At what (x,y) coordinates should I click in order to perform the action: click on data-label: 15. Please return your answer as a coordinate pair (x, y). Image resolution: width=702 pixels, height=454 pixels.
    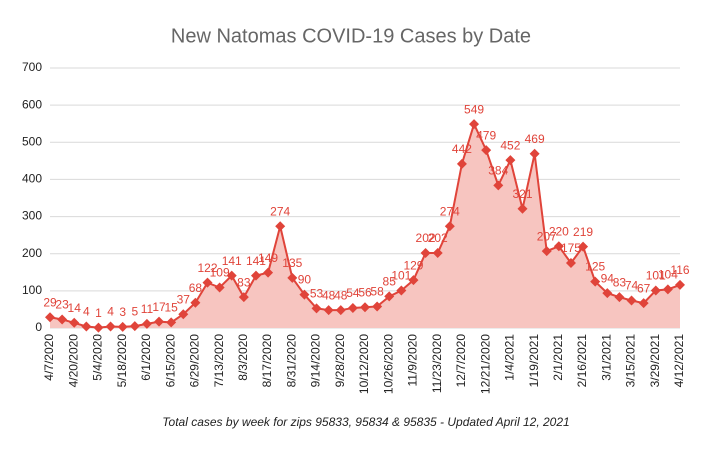
    Looking at the image, I should click on (171, 308).